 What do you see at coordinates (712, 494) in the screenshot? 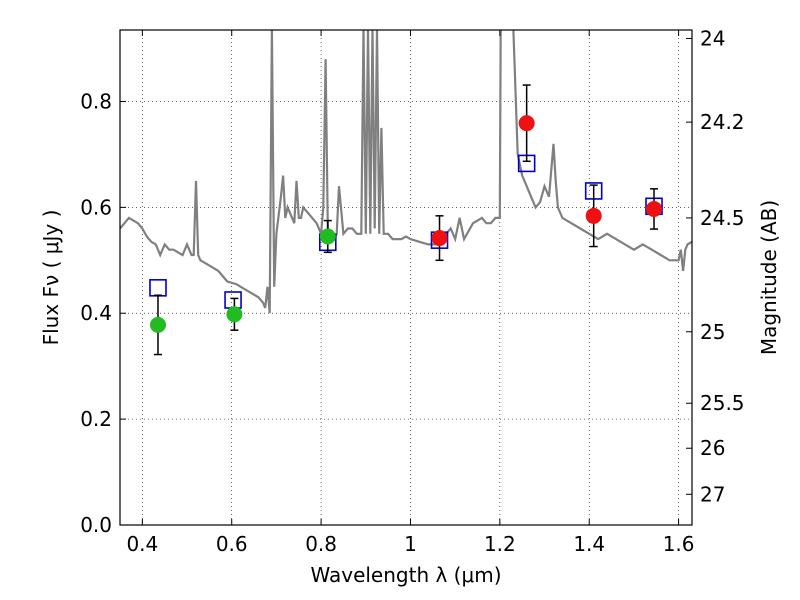
I see `y2-tick-label: 27` at bounding box center [712, 494].